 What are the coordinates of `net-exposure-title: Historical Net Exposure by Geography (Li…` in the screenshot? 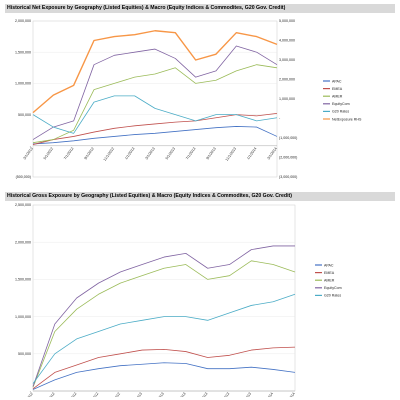 It's located at (200, 8).